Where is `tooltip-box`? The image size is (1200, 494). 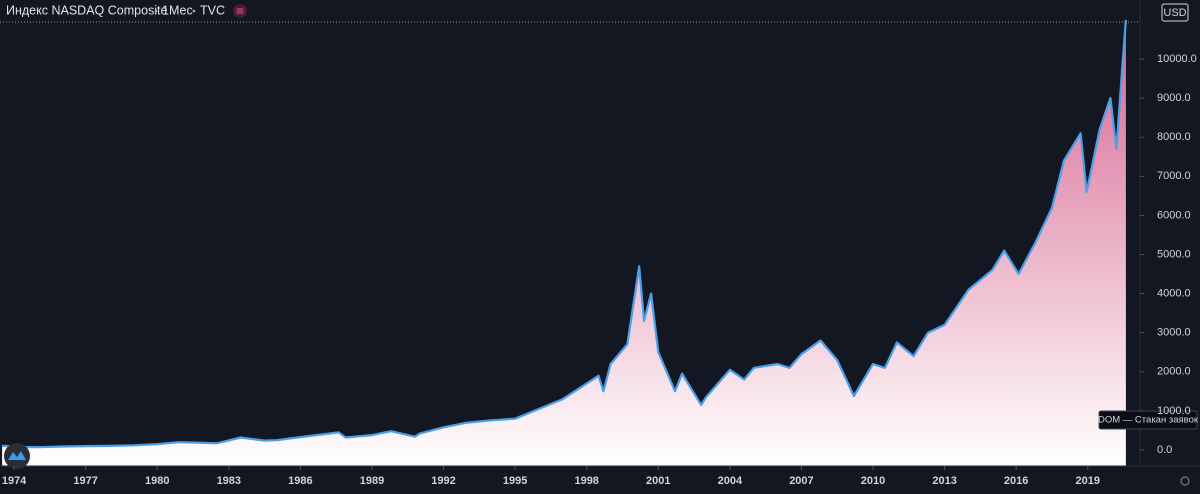 tooltip-box is located at coordinates (1148, 420).